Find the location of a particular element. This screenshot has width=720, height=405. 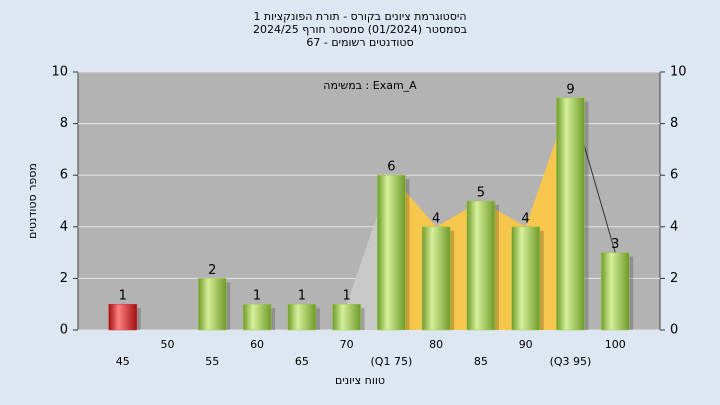

x-axis-label: טווח ציונים is located at coordinates (360, 380).